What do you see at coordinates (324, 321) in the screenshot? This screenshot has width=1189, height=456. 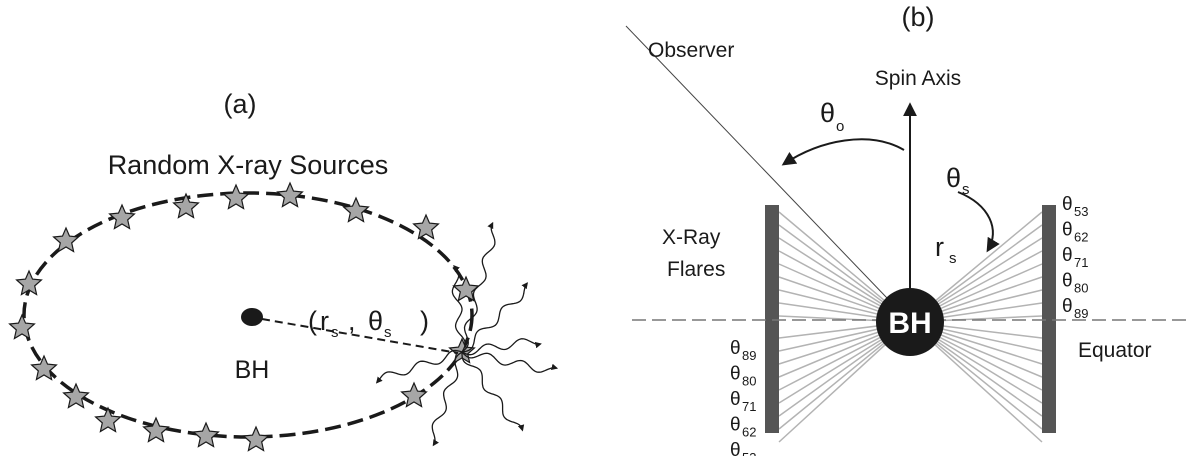 I see `coord-r: r` at bounding box center [324, 321].